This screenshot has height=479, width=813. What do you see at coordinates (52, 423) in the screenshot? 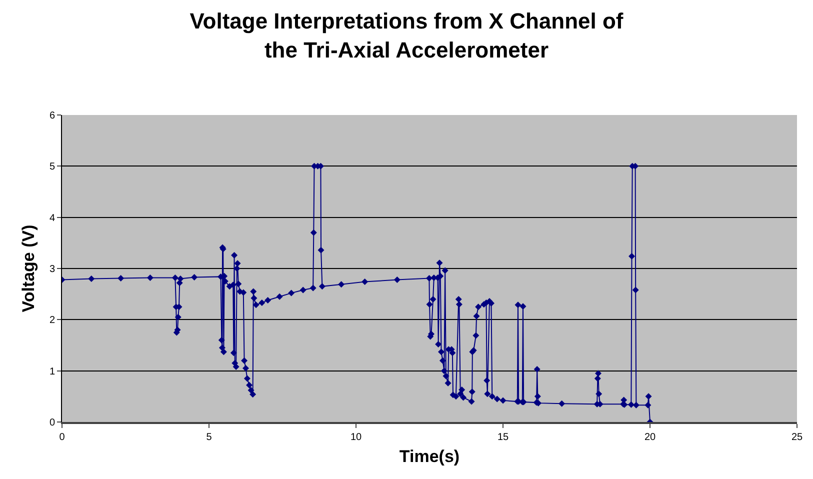
I see `y-tick-label: 0` at bounding box center [52, 423].